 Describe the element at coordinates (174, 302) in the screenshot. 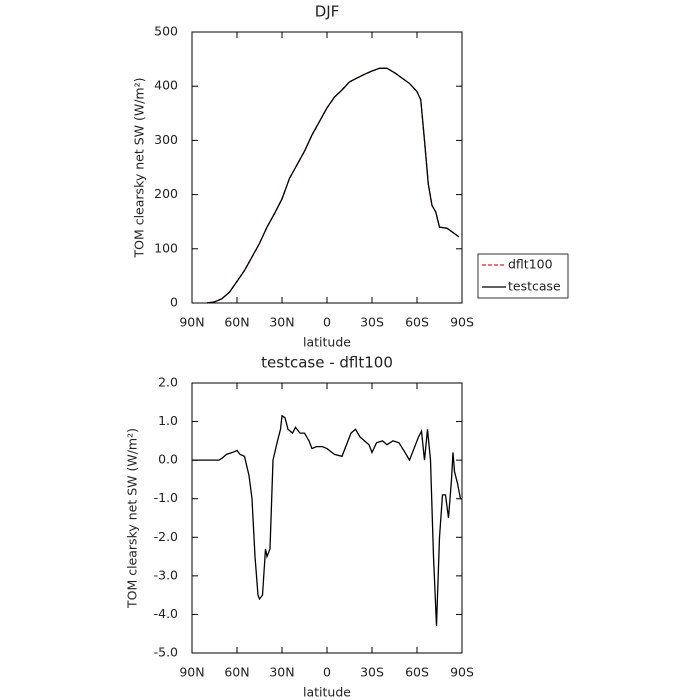

I see `y-tick-label: 0` at that location.